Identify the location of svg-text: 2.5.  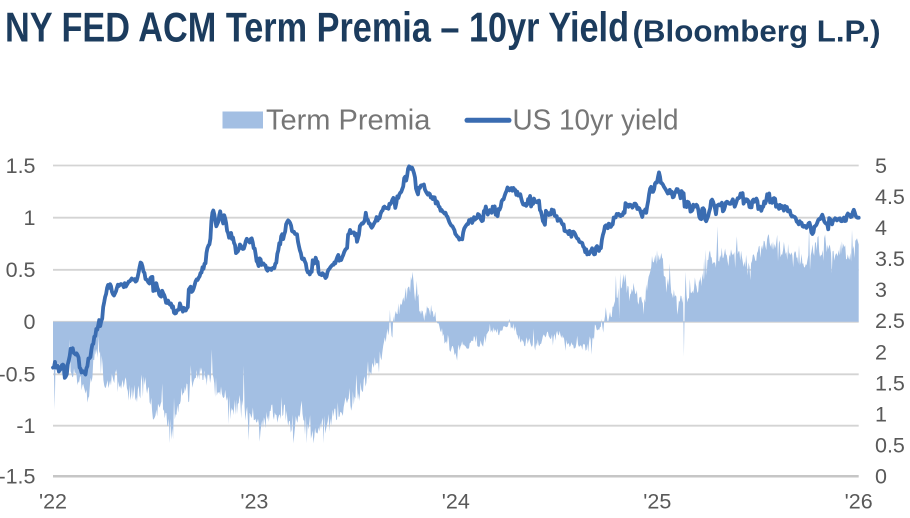
(890, 321).